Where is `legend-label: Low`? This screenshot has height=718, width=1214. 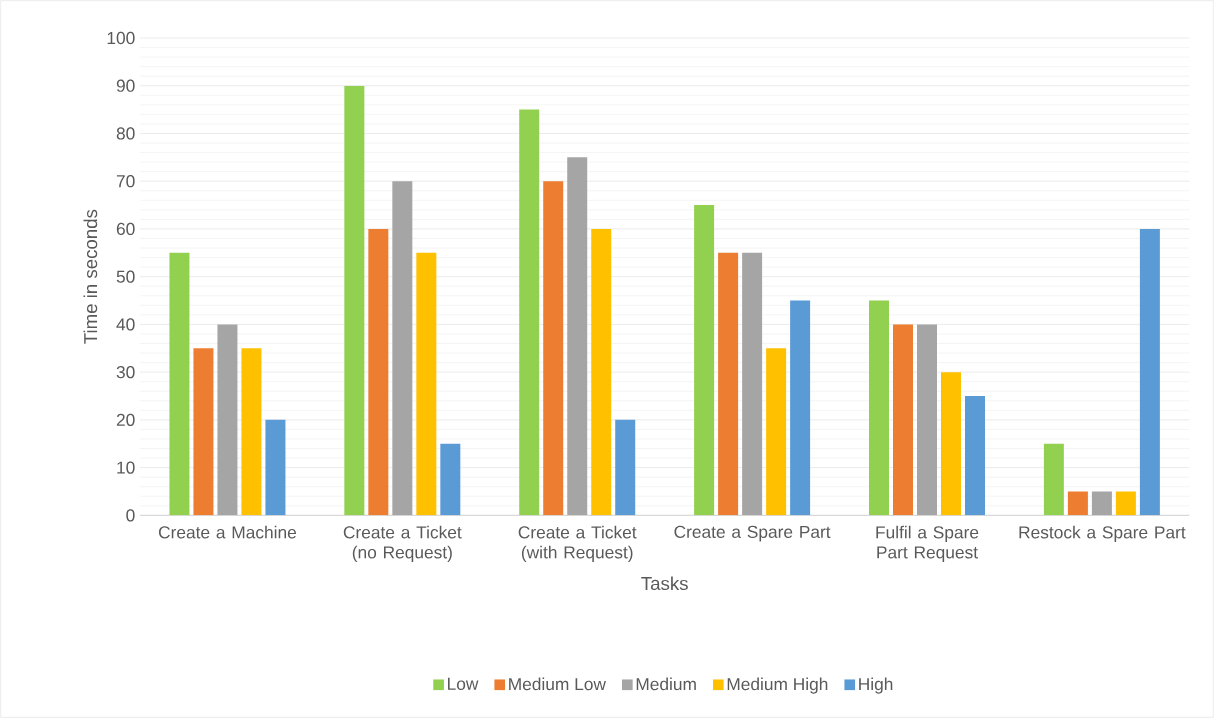
legend-label: Low is located at coordinates (463, 683).